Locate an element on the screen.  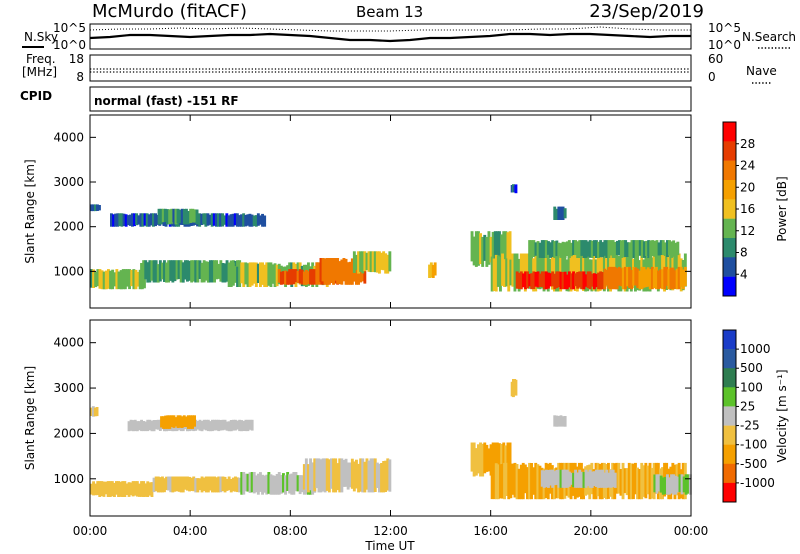
freq-unit-label: [MHz] is located at coordinates (39, 72).